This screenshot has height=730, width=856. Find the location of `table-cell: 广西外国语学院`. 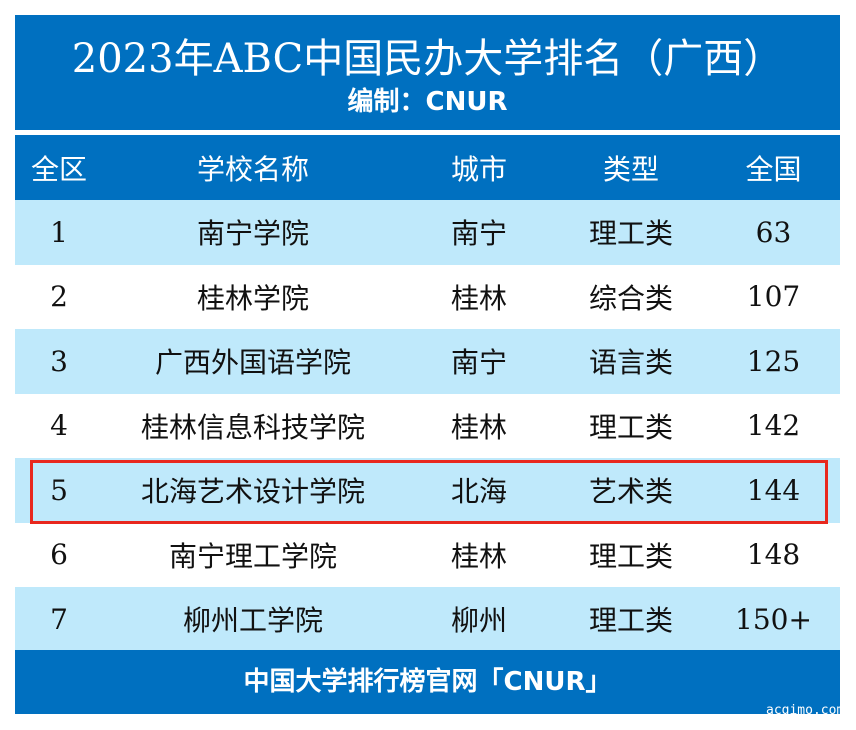

table-cell: 广西外国语学院 is located at coordinates (252, 363).